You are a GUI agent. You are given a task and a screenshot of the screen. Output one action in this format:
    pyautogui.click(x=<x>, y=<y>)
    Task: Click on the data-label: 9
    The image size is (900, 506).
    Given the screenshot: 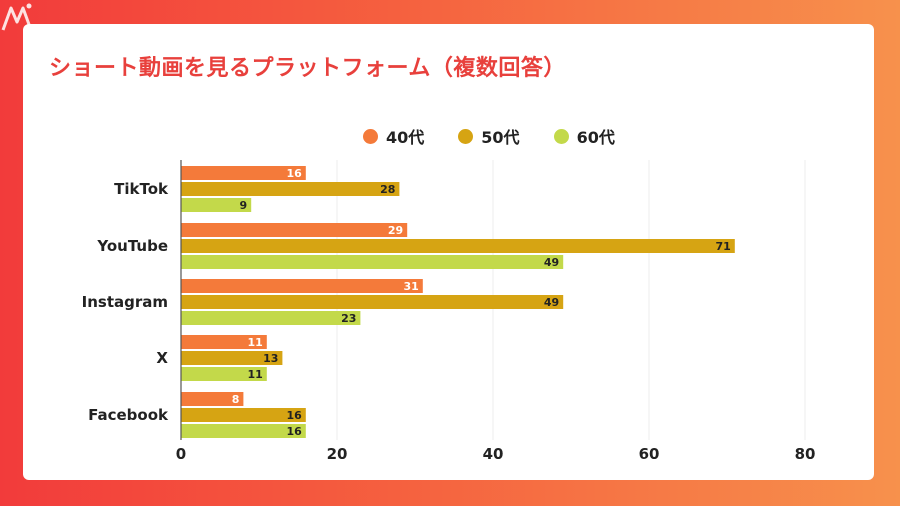 What is the action you would take?
    pyautogui.click(x=244, y=205)
    